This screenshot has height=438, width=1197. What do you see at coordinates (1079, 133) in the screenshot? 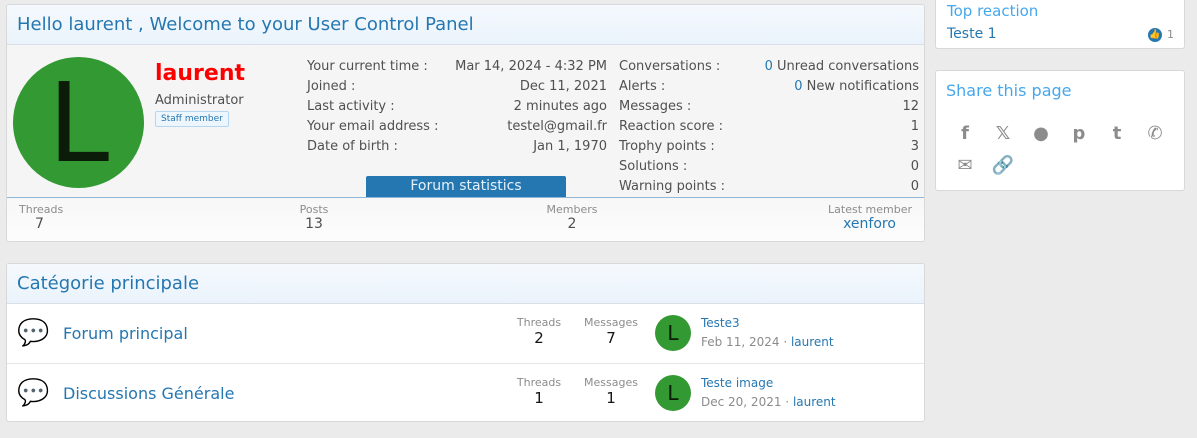
I see `pinterest-icon: p` at bounding box center [1079, 133].